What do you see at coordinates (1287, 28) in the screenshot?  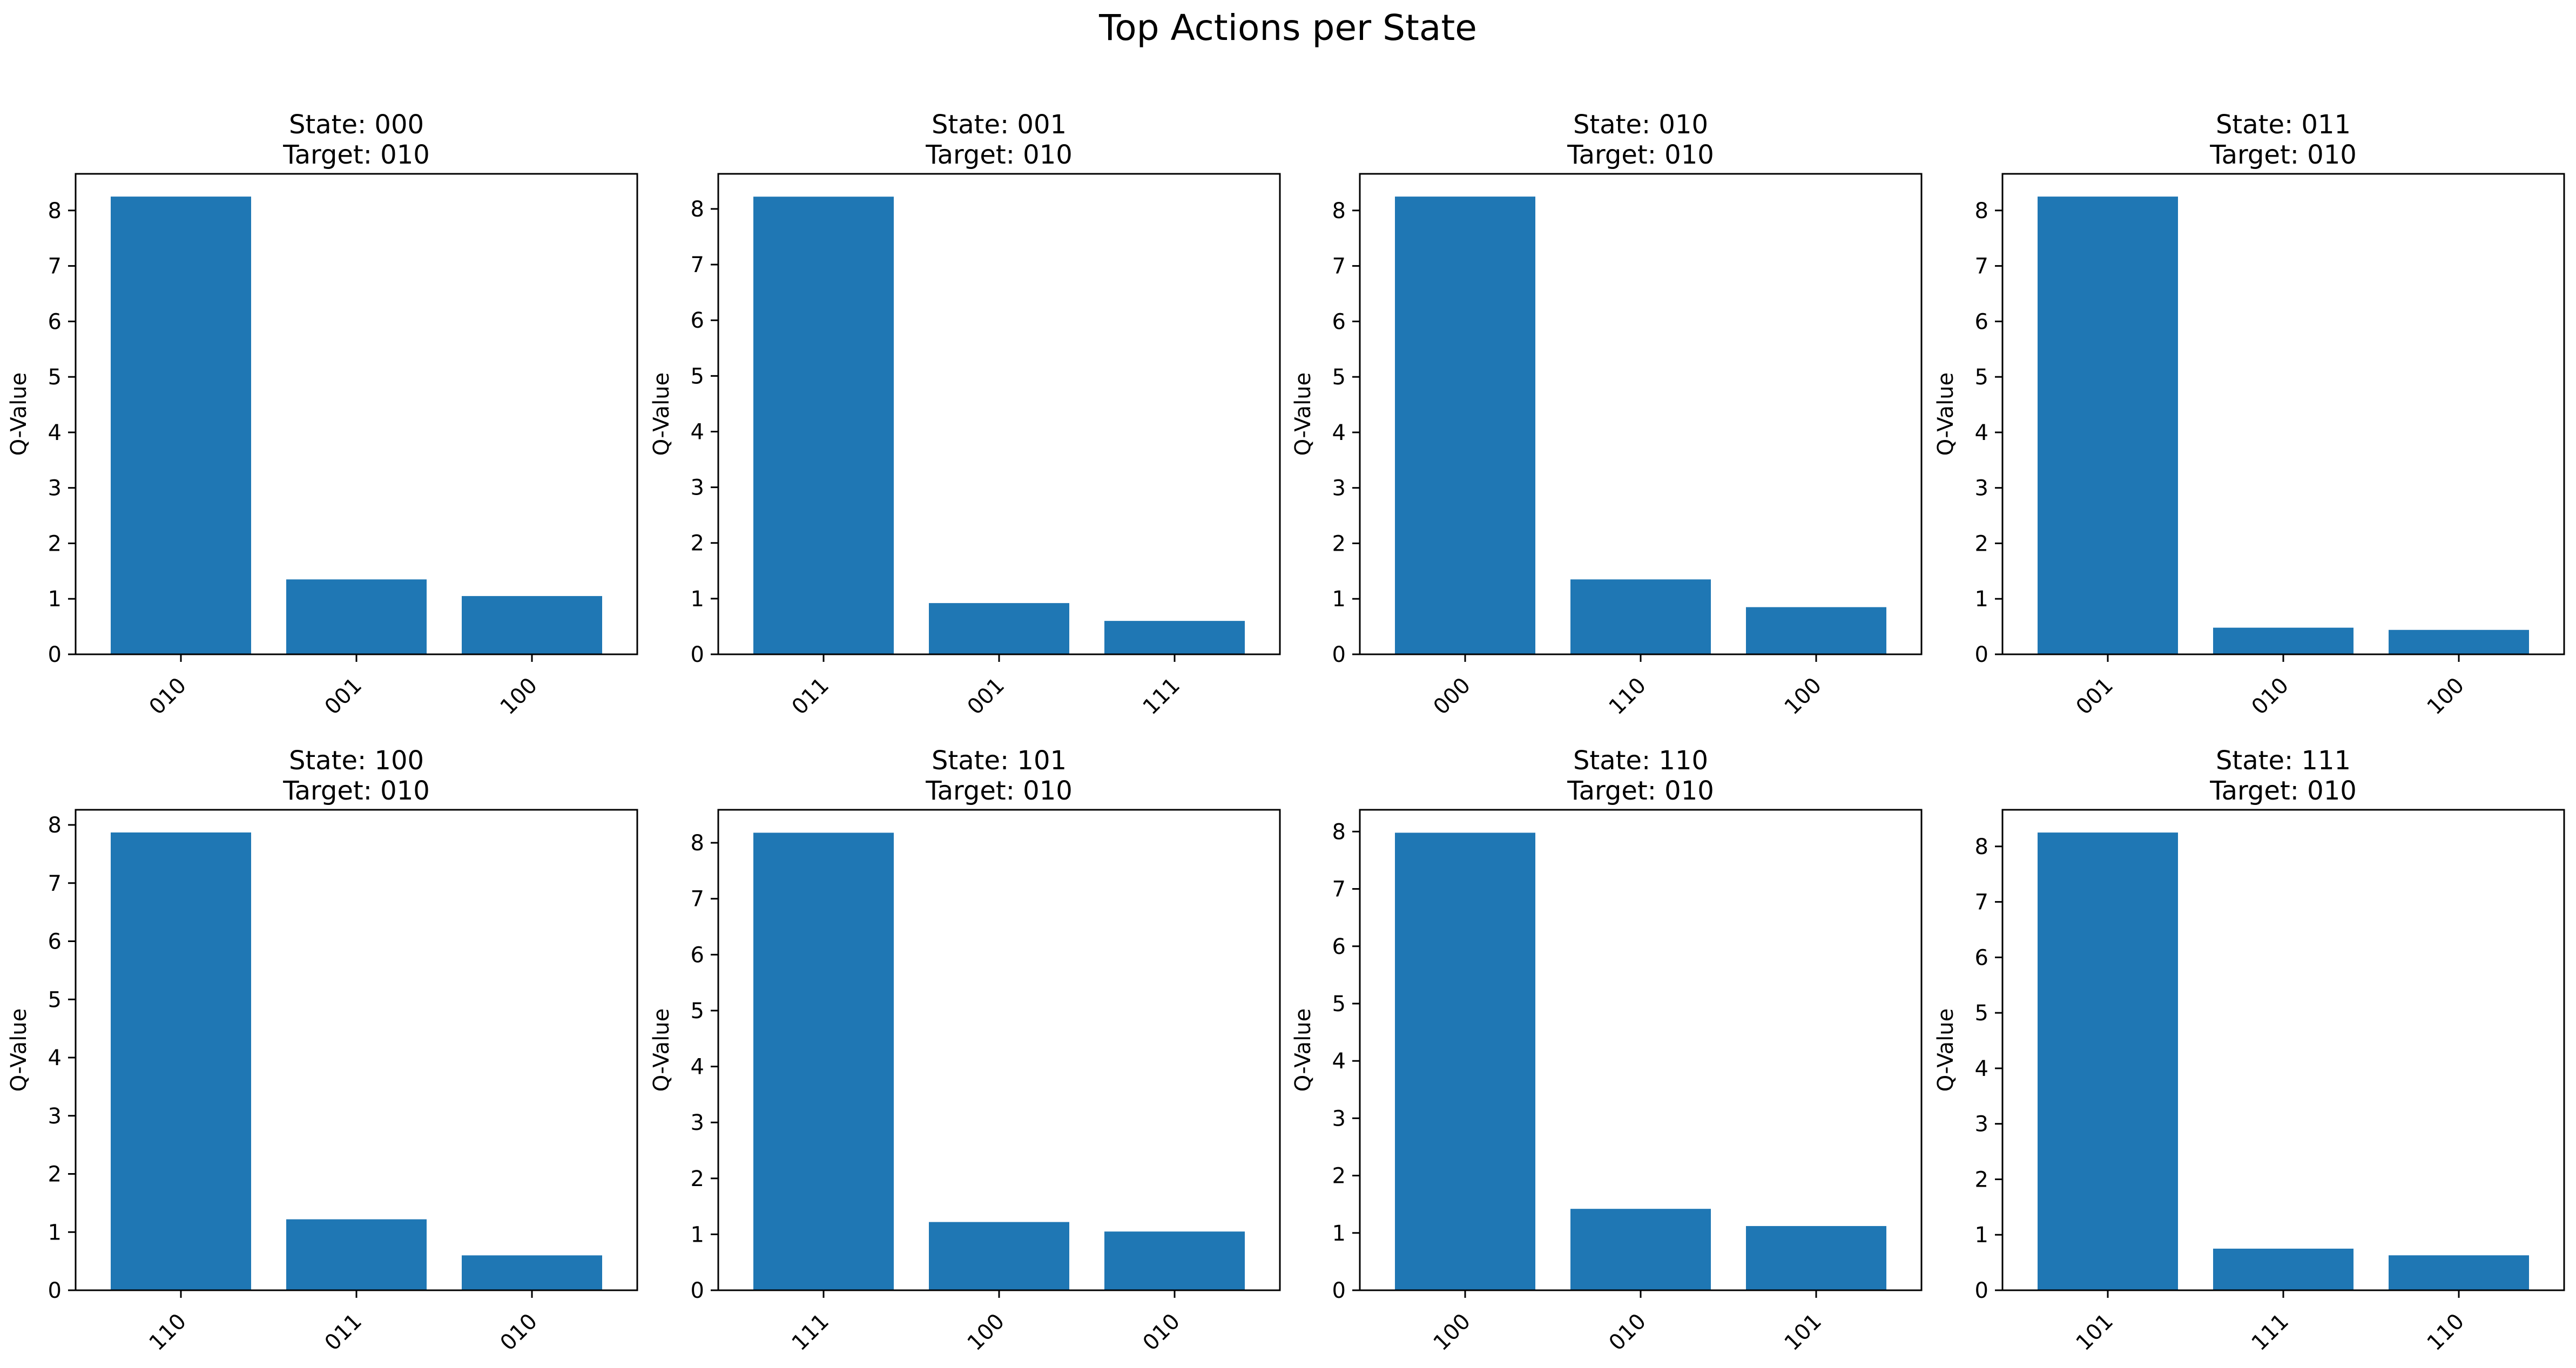 I see `figure-title: Top Actions per State` at bounding box center [1287, 28].